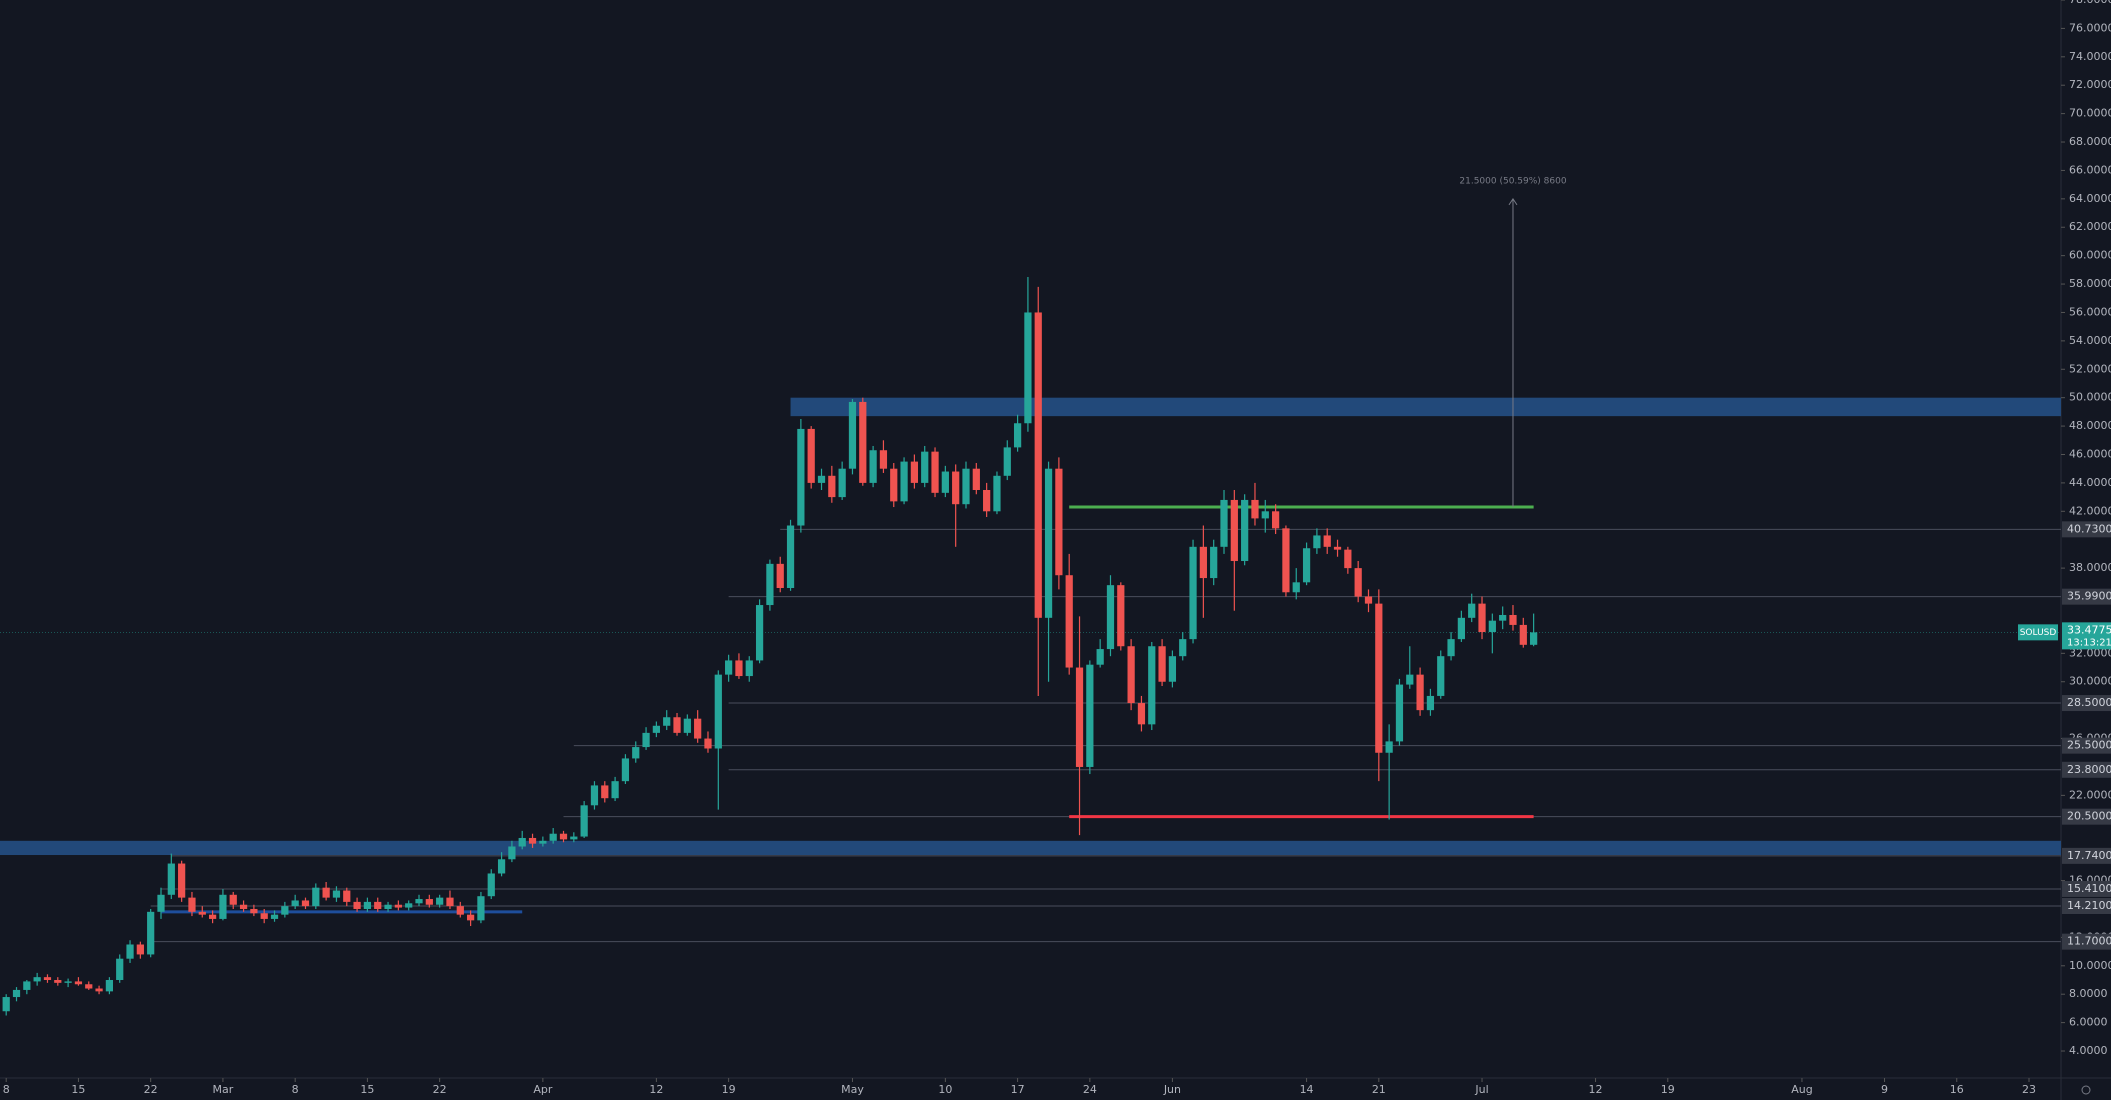 Image resolution: width=2111 pixels, height=1100 pixels. I want to click on y-tick-label: 4.0000, so click(2088, 1050).